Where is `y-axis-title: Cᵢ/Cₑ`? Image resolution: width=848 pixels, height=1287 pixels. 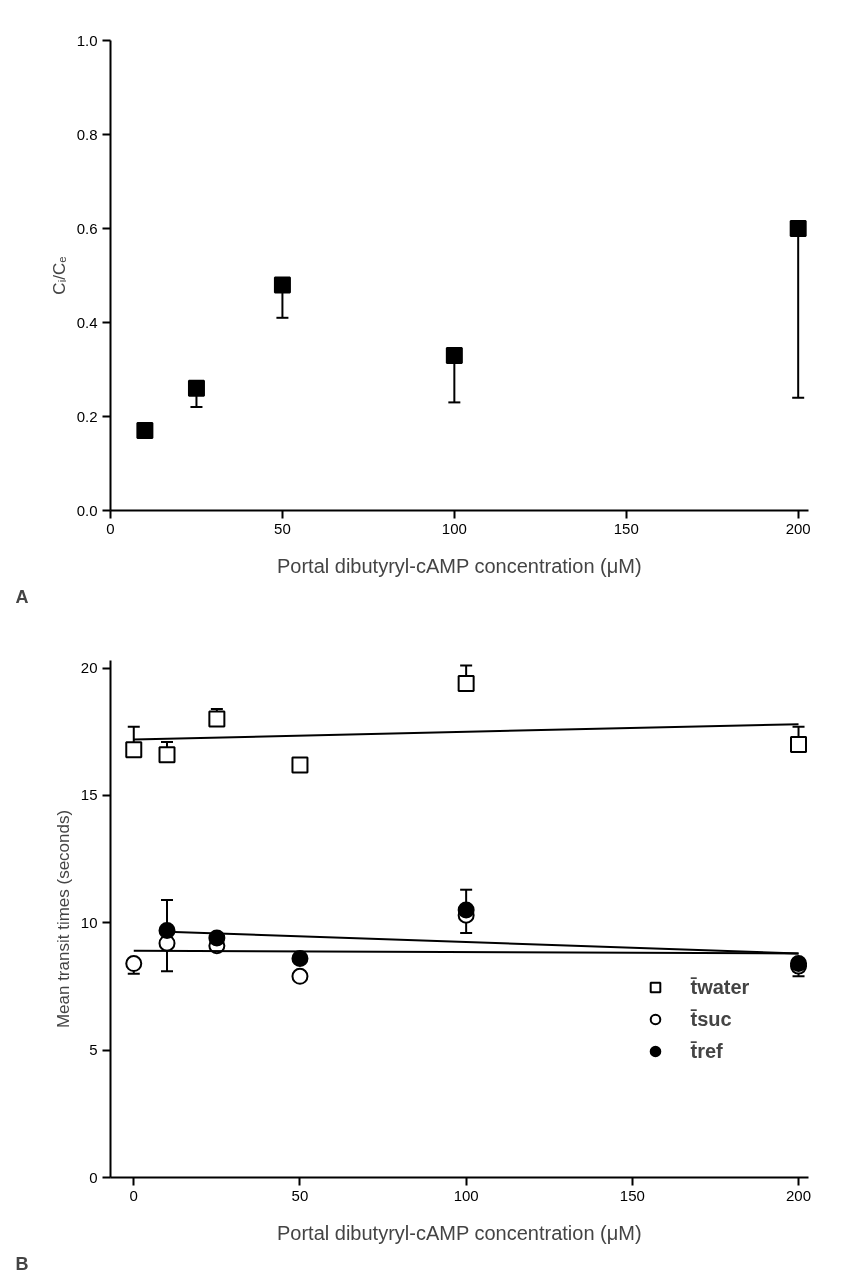
y-axis-title: Cᵢ/Cₑ is located at coordinates (59, 275).